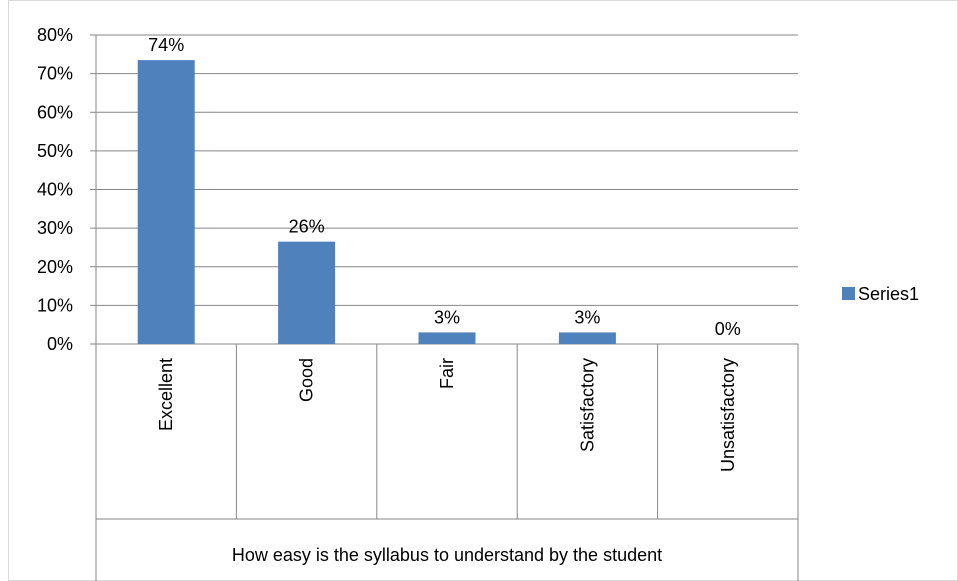  Describe the element at coordinates (55, 267) in the screenshot. I see `y-tick-label: 20%` at that location.